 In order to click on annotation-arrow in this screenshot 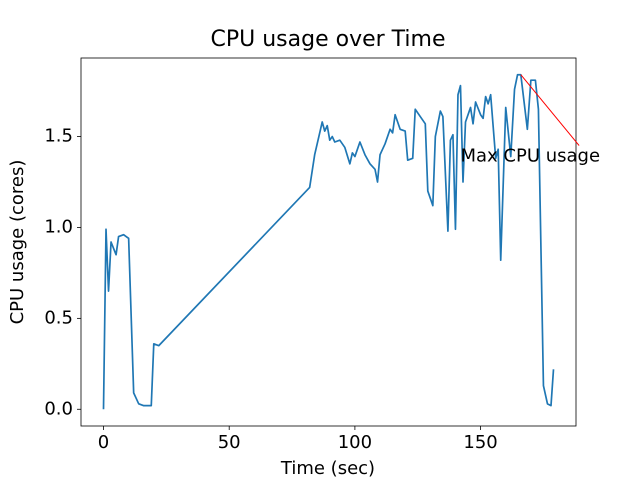, I will do `click(550, 110)`.